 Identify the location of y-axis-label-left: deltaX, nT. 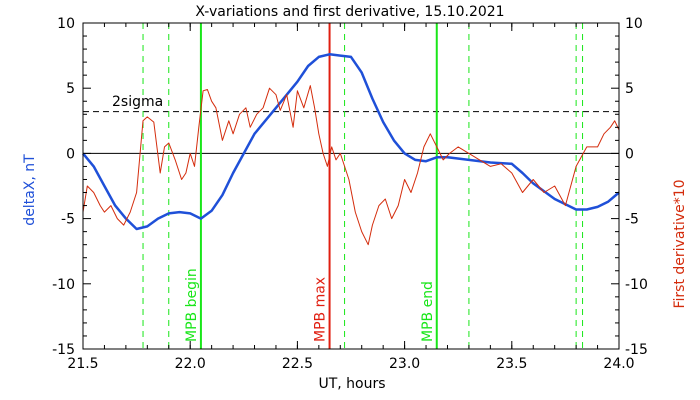
(30, 190).